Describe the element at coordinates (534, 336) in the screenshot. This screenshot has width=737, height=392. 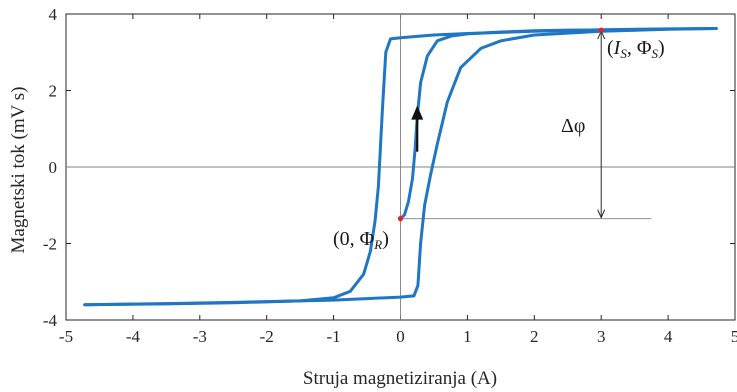
I see `x-tick-label: 2` at that location.